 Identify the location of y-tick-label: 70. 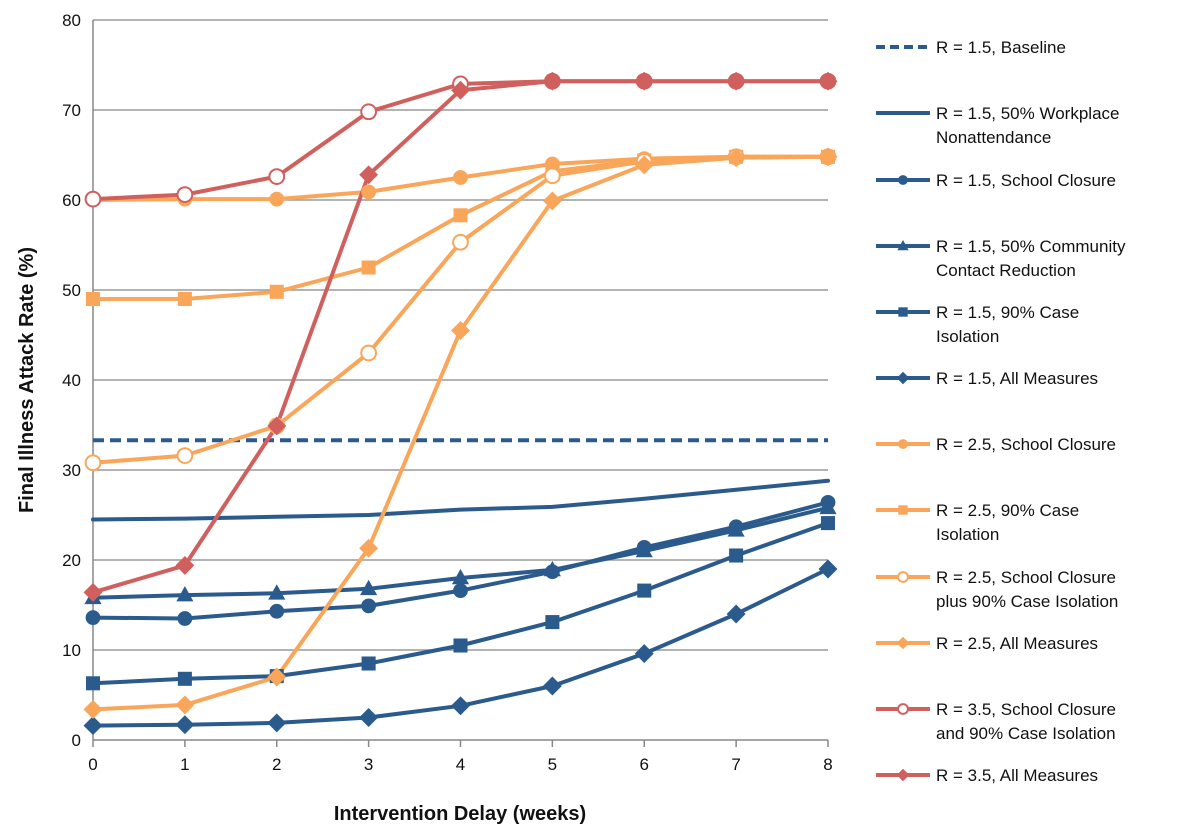
(71, 110).